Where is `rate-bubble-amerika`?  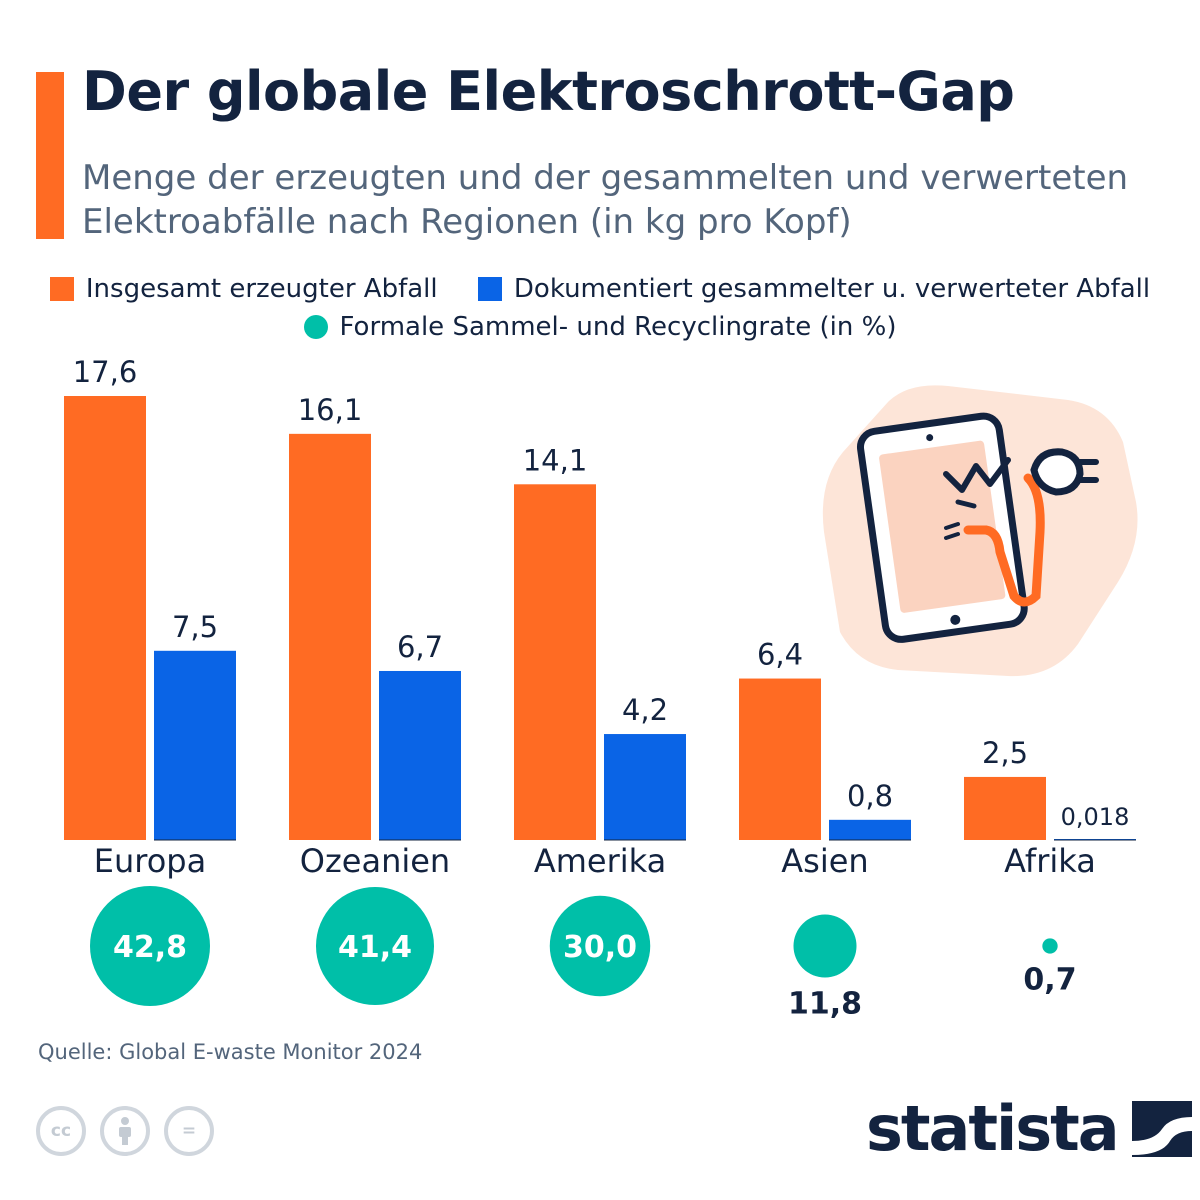 rate-bubble-amerika is located at coordinates (600, 946).